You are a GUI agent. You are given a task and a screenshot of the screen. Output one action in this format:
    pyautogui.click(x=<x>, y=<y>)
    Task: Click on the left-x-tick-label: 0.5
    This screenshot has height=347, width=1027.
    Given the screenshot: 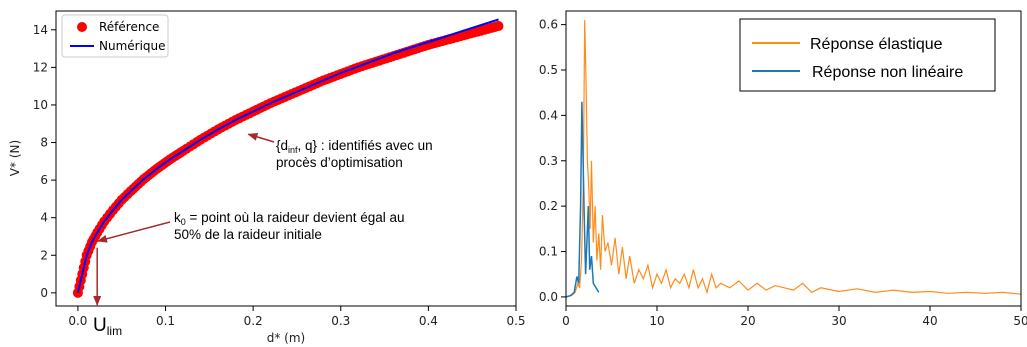 What is the action you would take?
    pyautogui.click(x=515, y=321)
    